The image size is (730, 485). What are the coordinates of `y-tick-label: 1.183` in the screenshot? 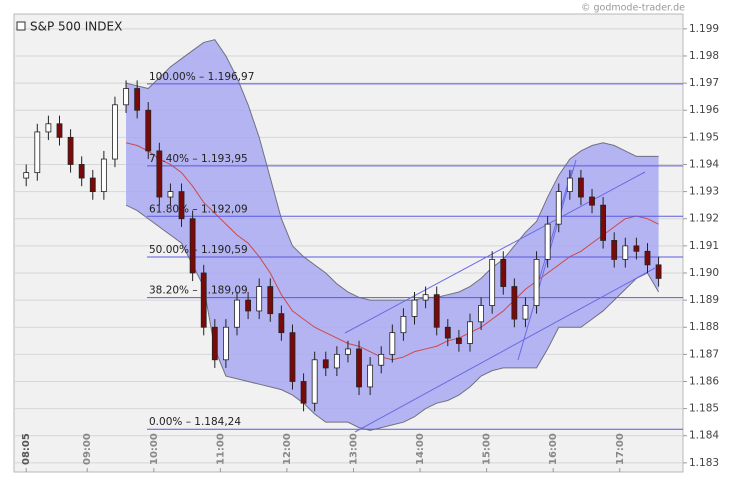 It's located at (704, 463).